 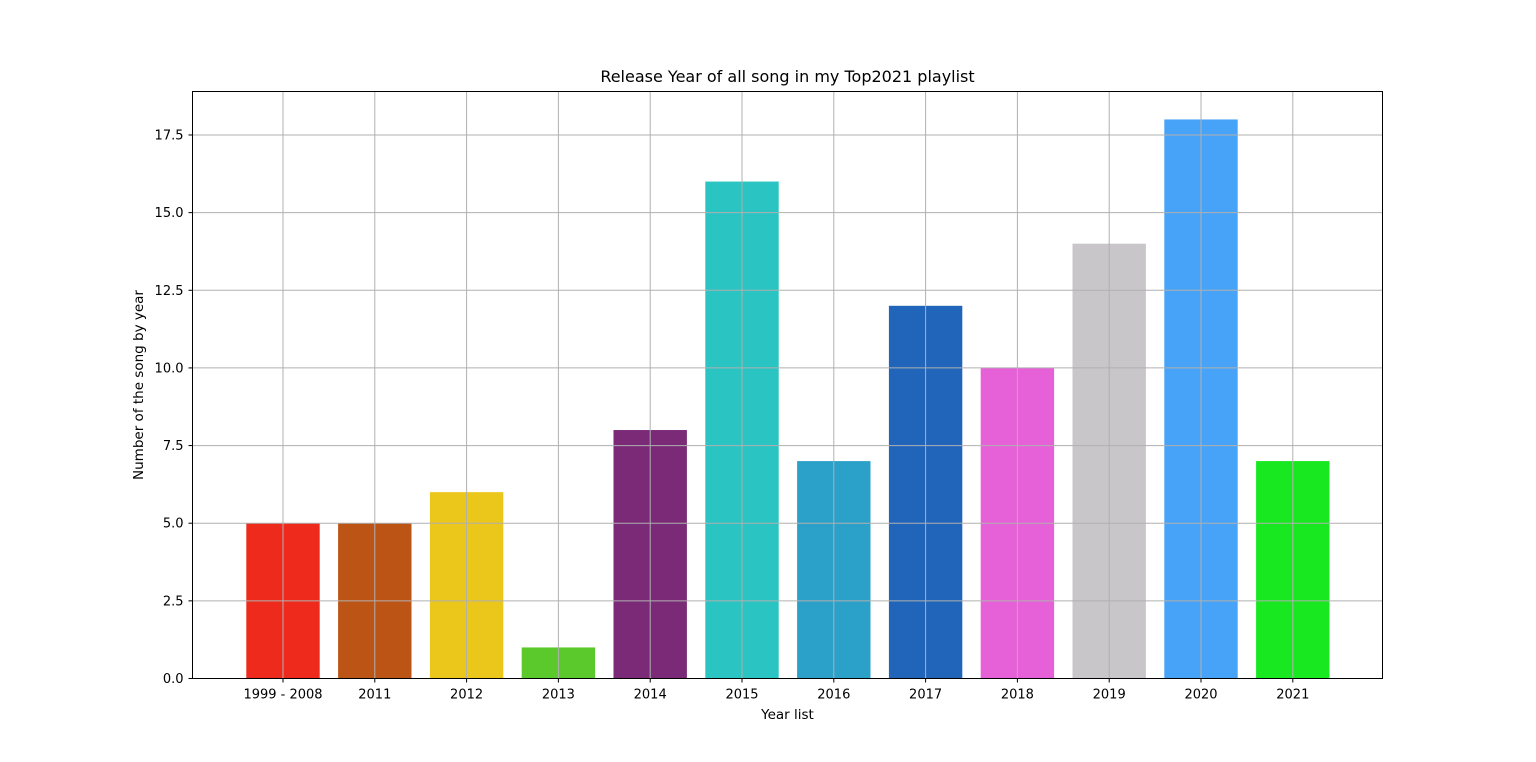 What do you see at coordinates (169, 368) in the screenshot?
I see `y-tick-label: 10.0` at bounding box center [169, 368].